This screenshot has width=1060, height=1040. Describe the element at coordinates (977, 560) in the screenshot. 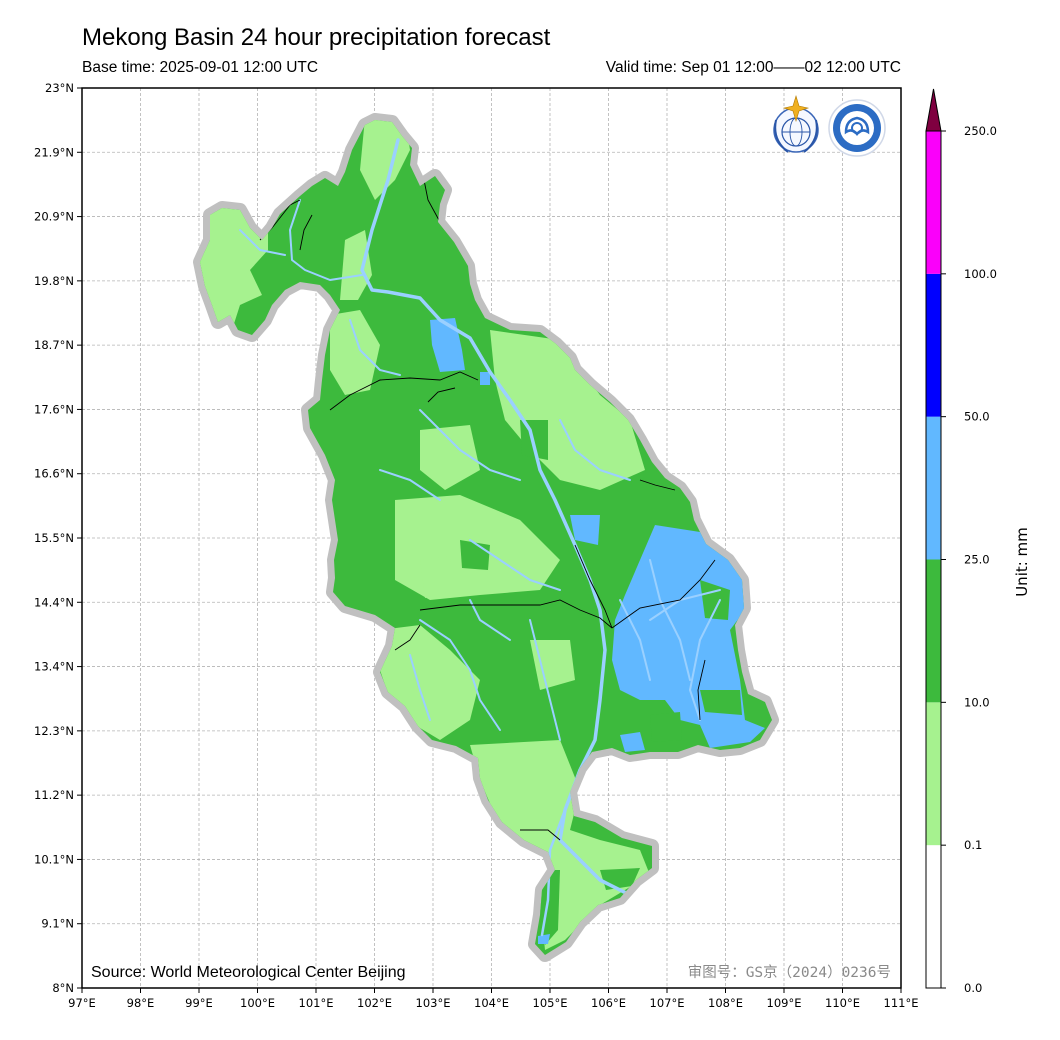

I see `colorbar-level-label: 25.0` at that location.